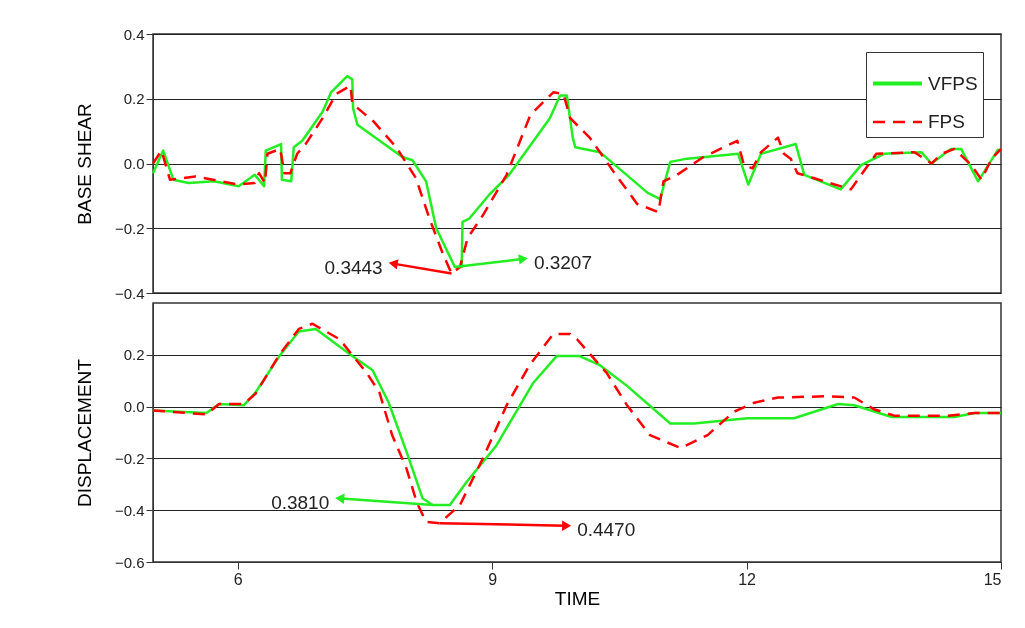 The width and height of the screenshot is (1025, 628). What do you see at coordinates (134, 34) in the screenshot?
I see `y-tick-label: 0.4` at bounding box center [134, 34].